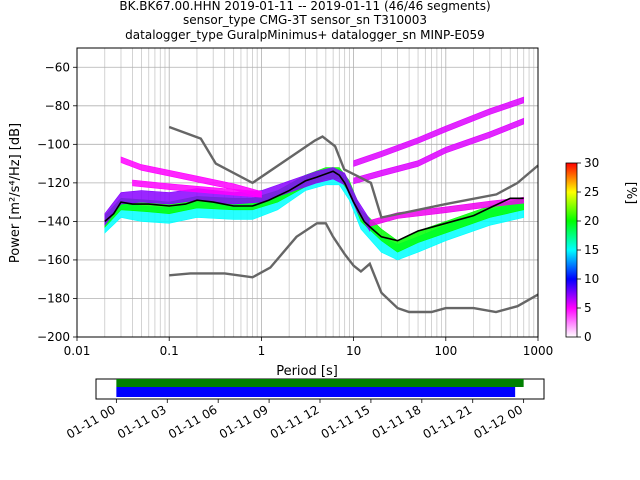 The height and width of the screenshot is (480, 640). What do you see at coordinates (91, 421) in the screenshot?
I see `timeline-tick-label: 01-11 00` at bounding box center [91, 421].